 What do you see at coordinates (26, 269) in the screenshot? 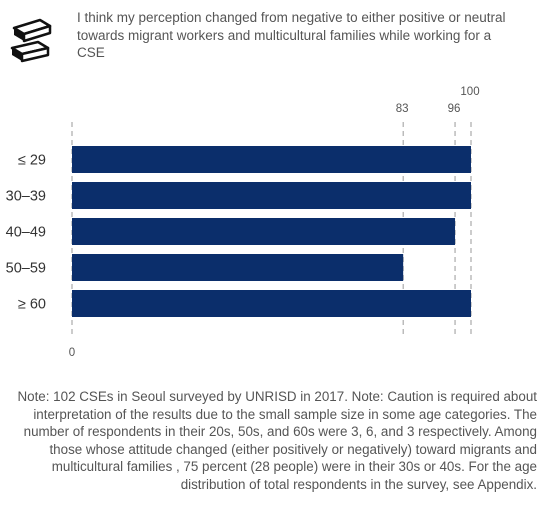
I see `category-label: 50–59` at bounding box center [26, 269].